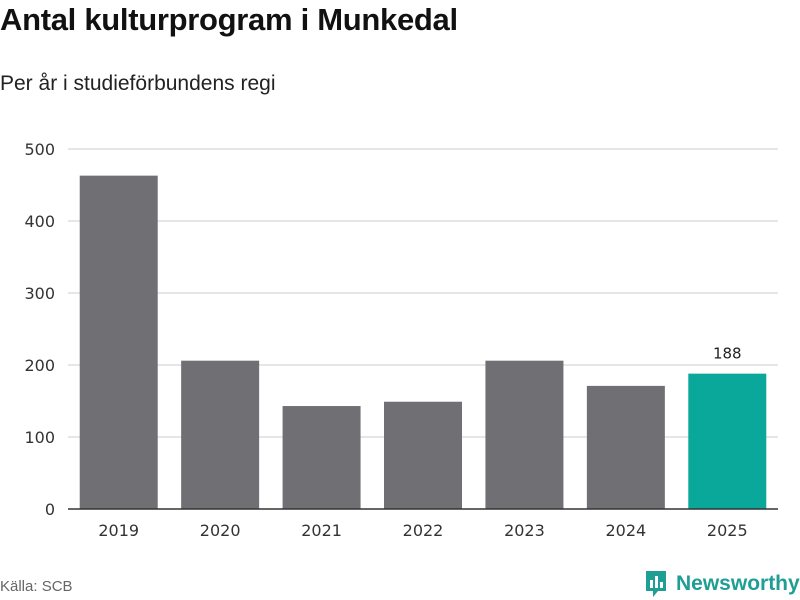 The image size is (800, 600). What do you see at coordinates (625, 530) in the screenshot?
I see `x-tick-label: 2024` at bounding box center [625, 530].